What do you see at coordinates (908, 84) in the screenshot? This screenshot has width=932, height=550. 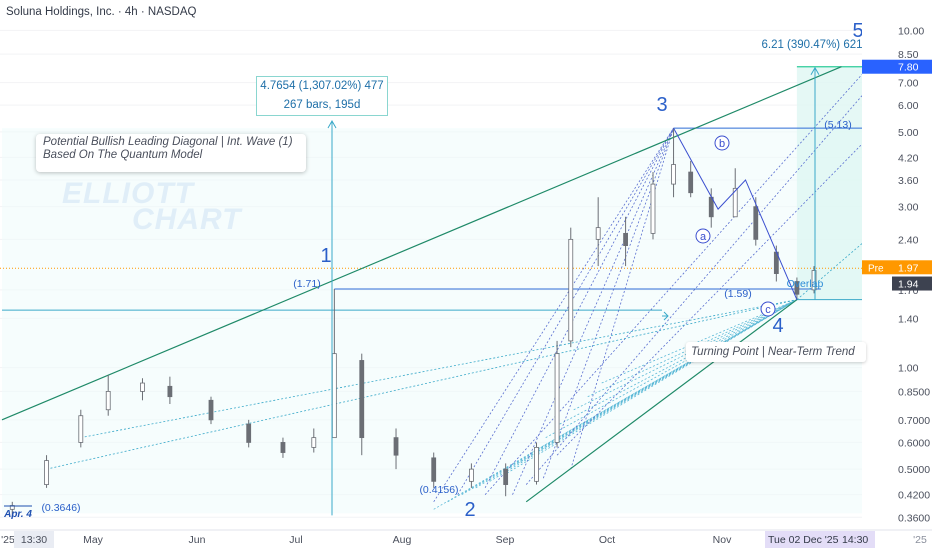 I see `price-tick-label: 7.00` at bounding box center [908, 84].